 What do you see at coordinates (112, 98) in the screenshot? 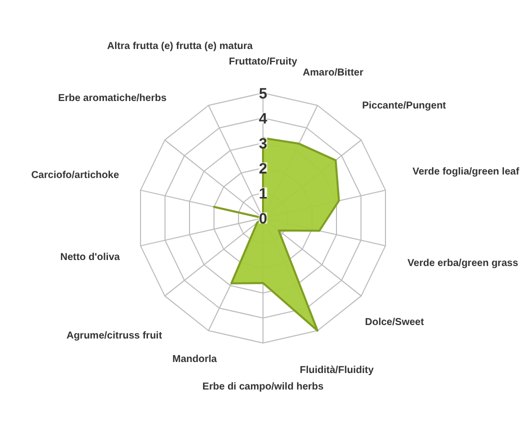
I see `spoke-label: Erbe aromatiche/herbs` at bounding box center [112, 98].